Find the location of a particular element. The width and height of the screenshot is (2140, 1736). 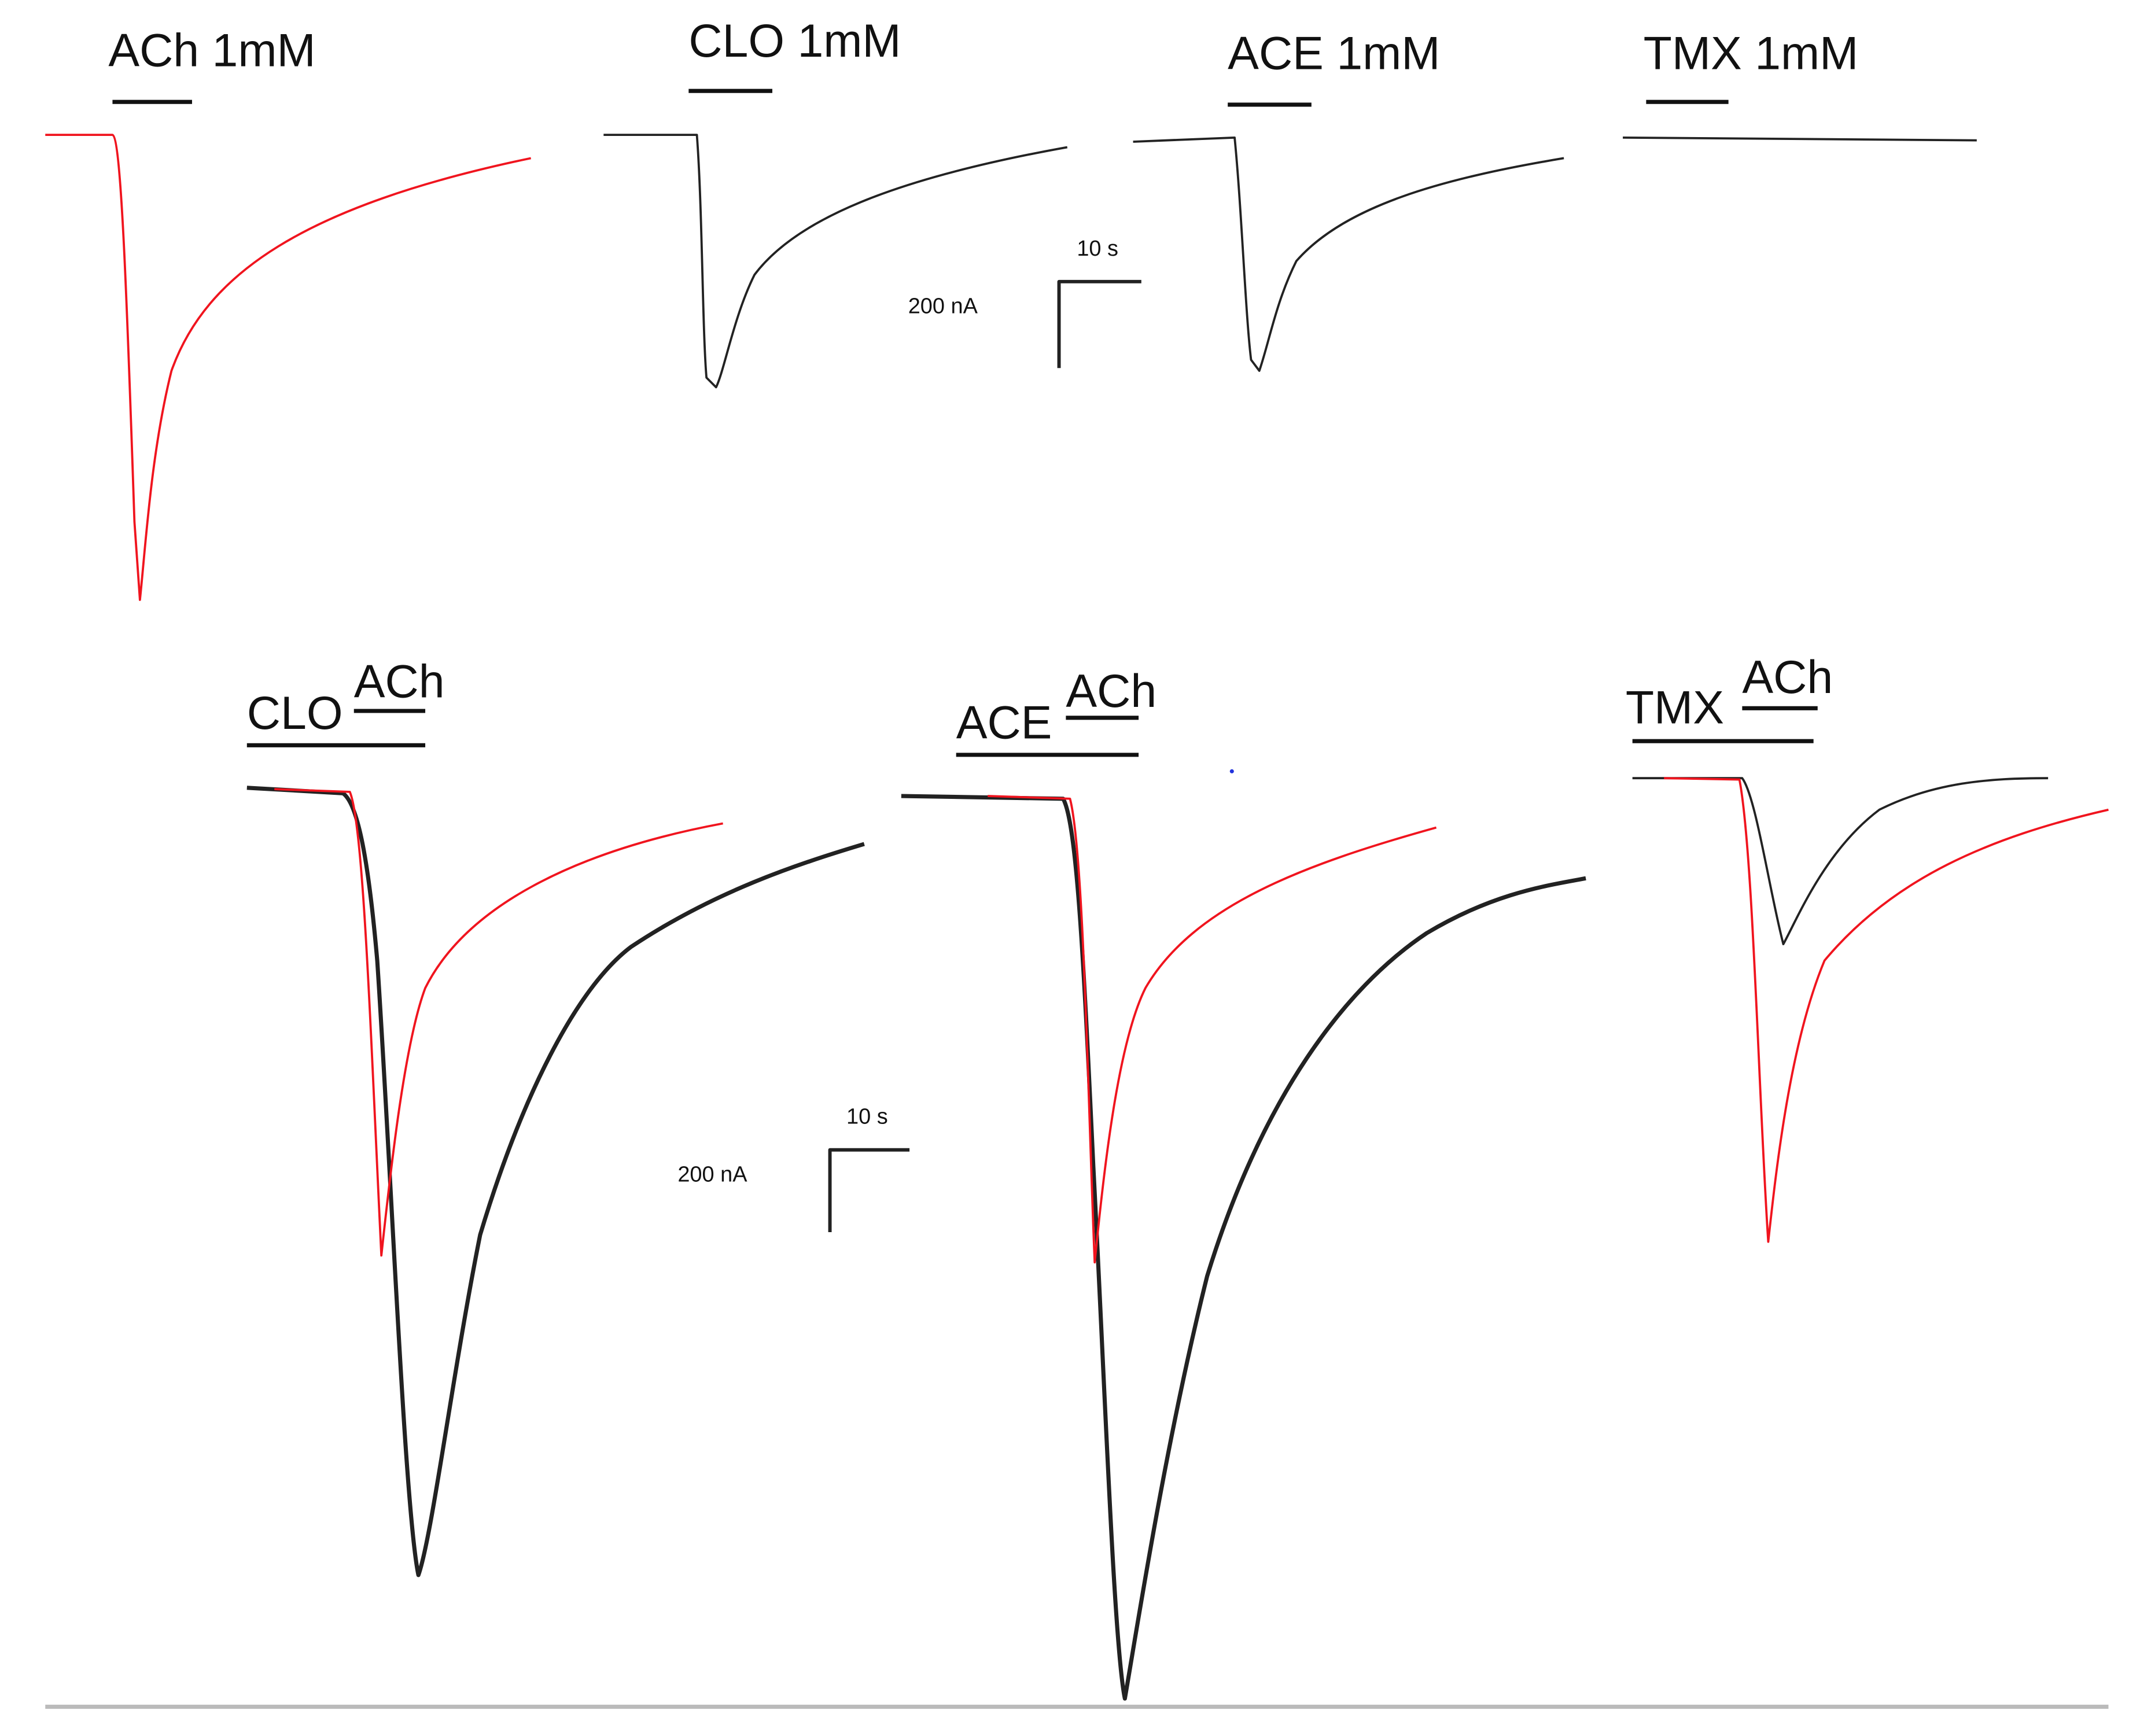

panel-label: CLO is located at coordinates (295, 713).